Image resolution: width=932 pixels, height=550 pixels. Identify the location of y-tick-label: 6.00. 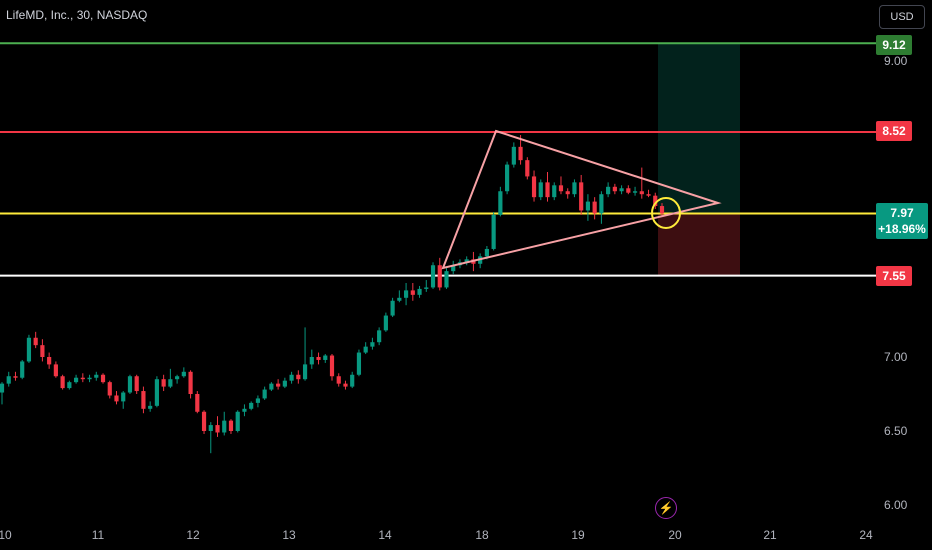
(896, 505).